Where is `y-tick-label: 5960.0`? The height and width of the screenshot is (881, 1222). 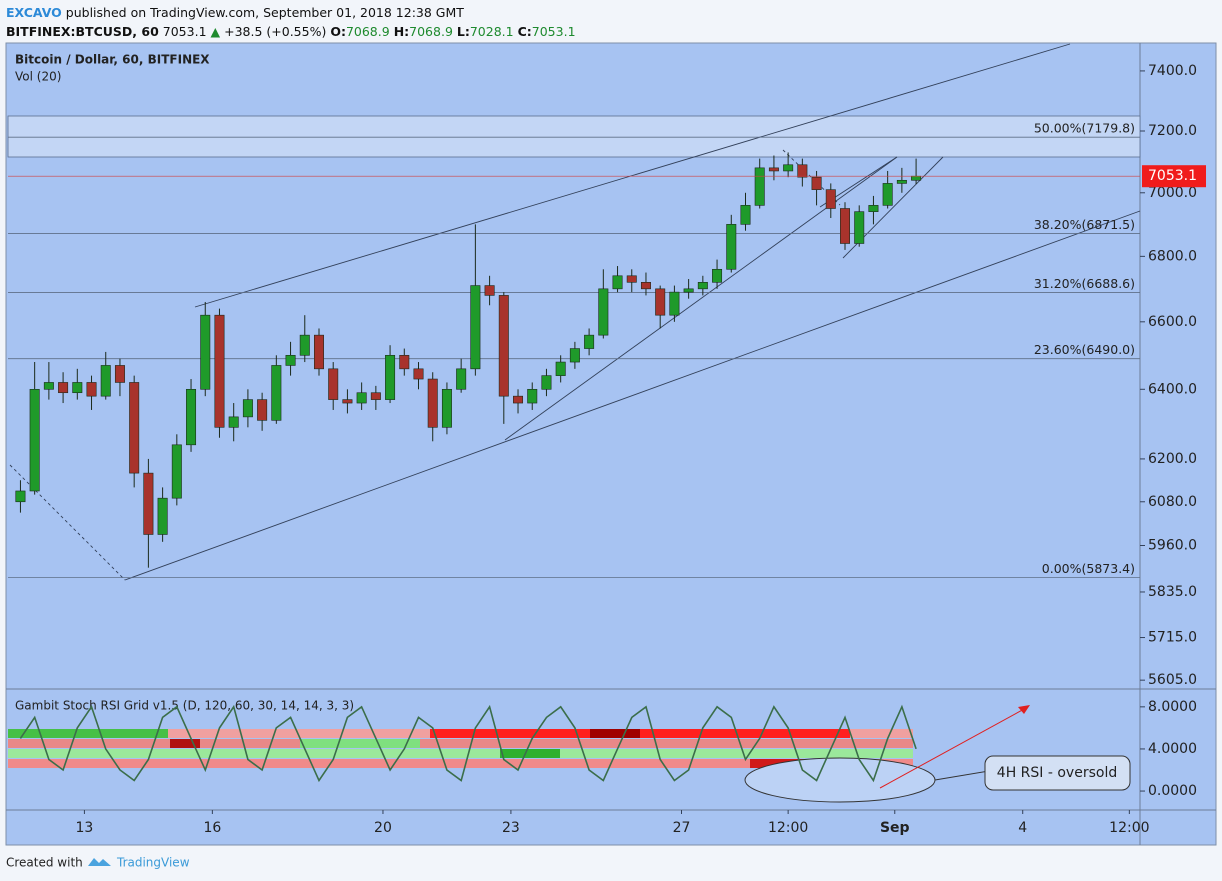 y-tick-label: 5960.0 is located at coordinates (1172, 545).